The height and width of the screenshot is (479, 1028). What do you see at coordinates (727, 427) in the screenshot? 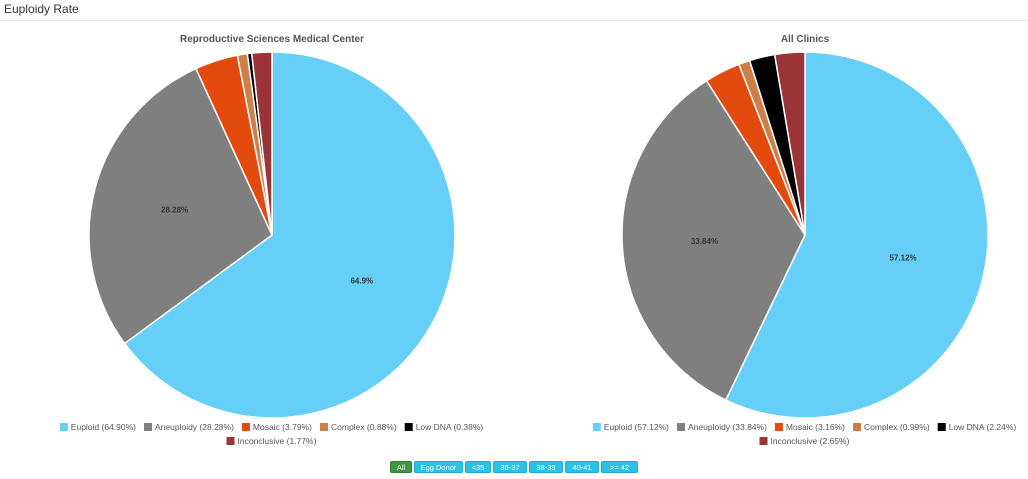
I see `legend-label: Aneuploidy (33.84%)` at bounding box center [727, 427].